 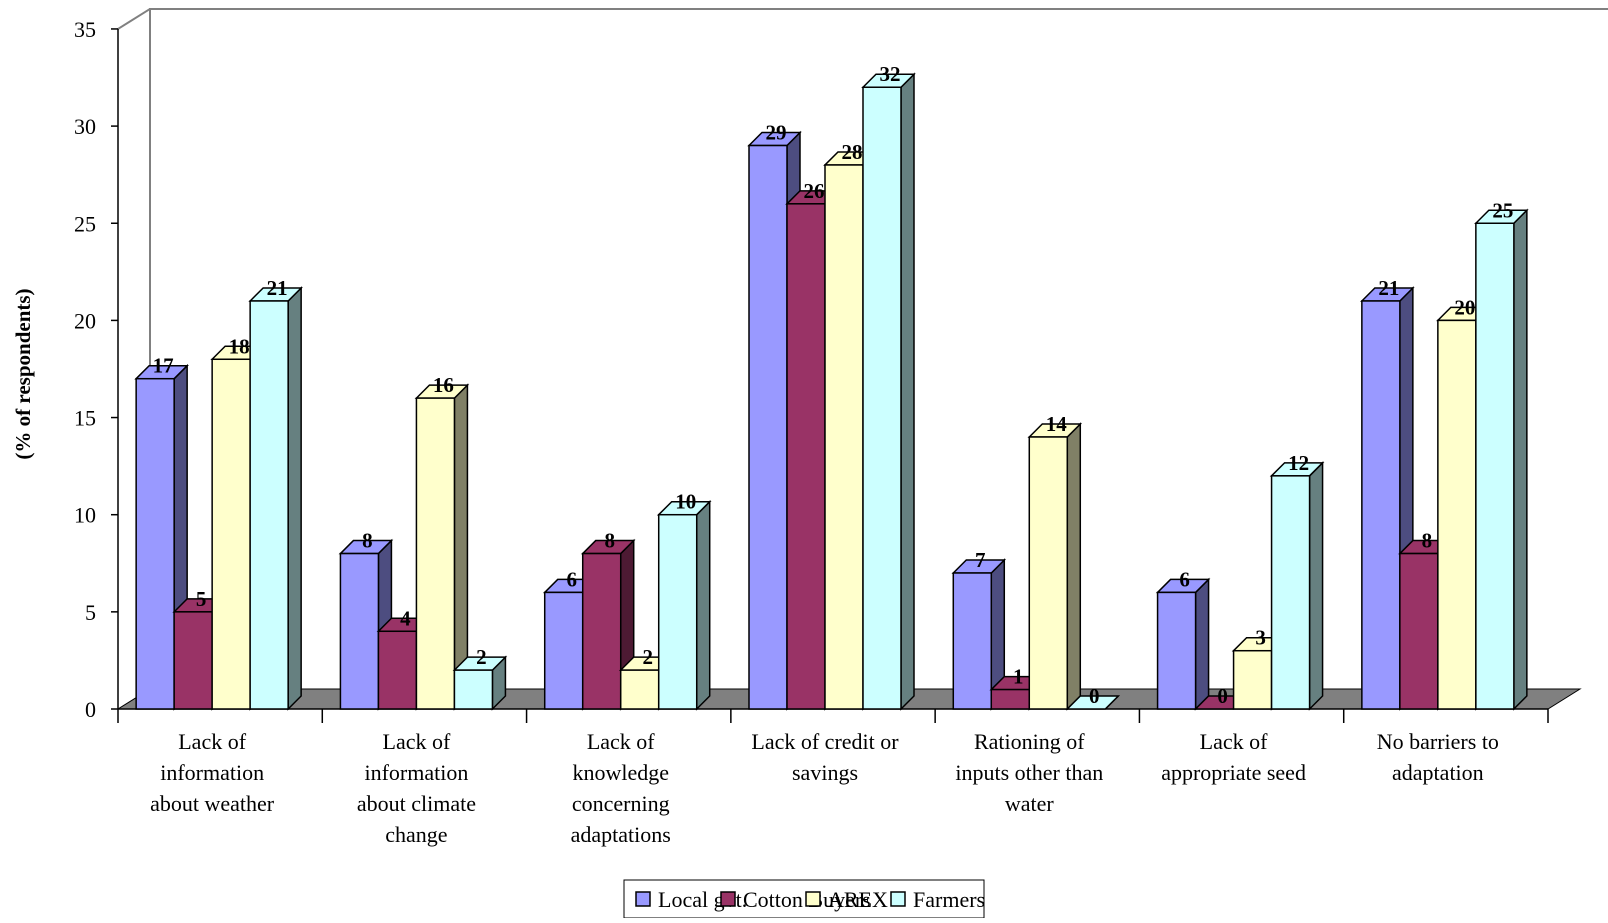 I want to click on y-tick-label: 25, so click(x=85, y=223).